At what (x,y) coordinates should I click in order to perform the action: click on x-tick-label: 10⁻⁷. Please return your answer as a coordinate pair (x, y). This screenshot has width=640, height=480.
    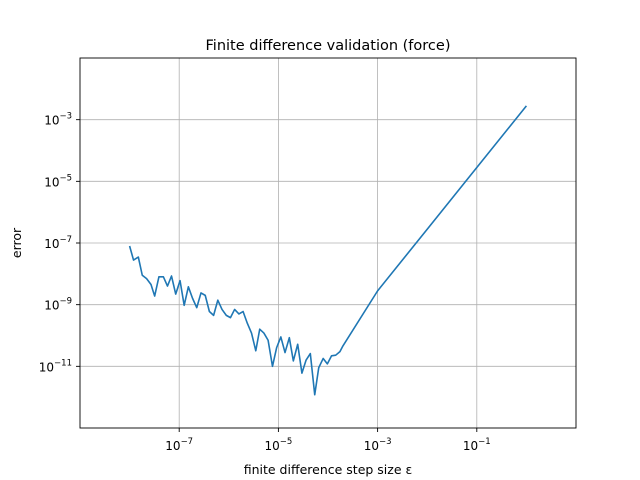
    Looking at the image, I should click on (179, 445).